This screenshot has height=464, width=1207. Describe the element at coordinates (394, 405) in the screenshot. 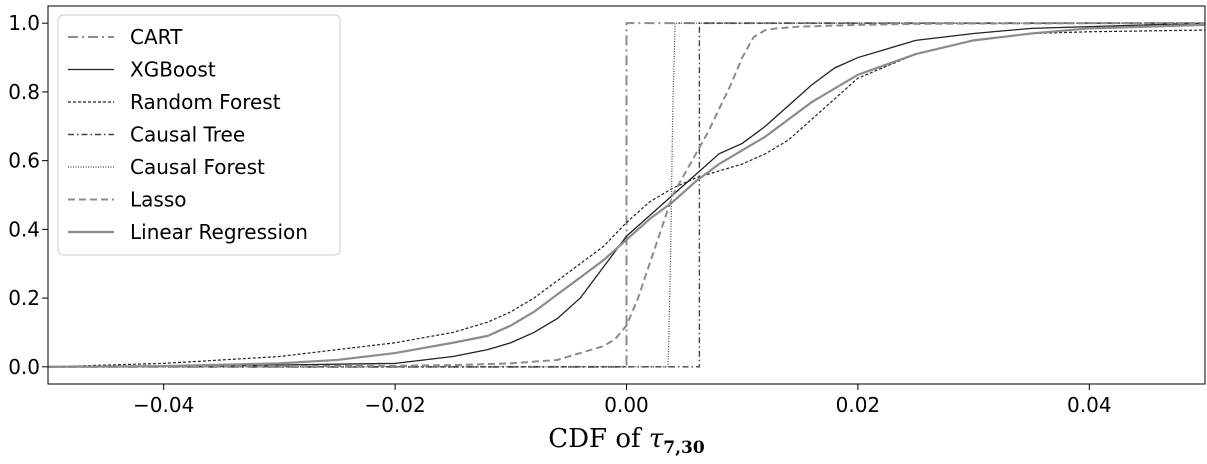

I see `x-tick-label: −0.02` at that location.